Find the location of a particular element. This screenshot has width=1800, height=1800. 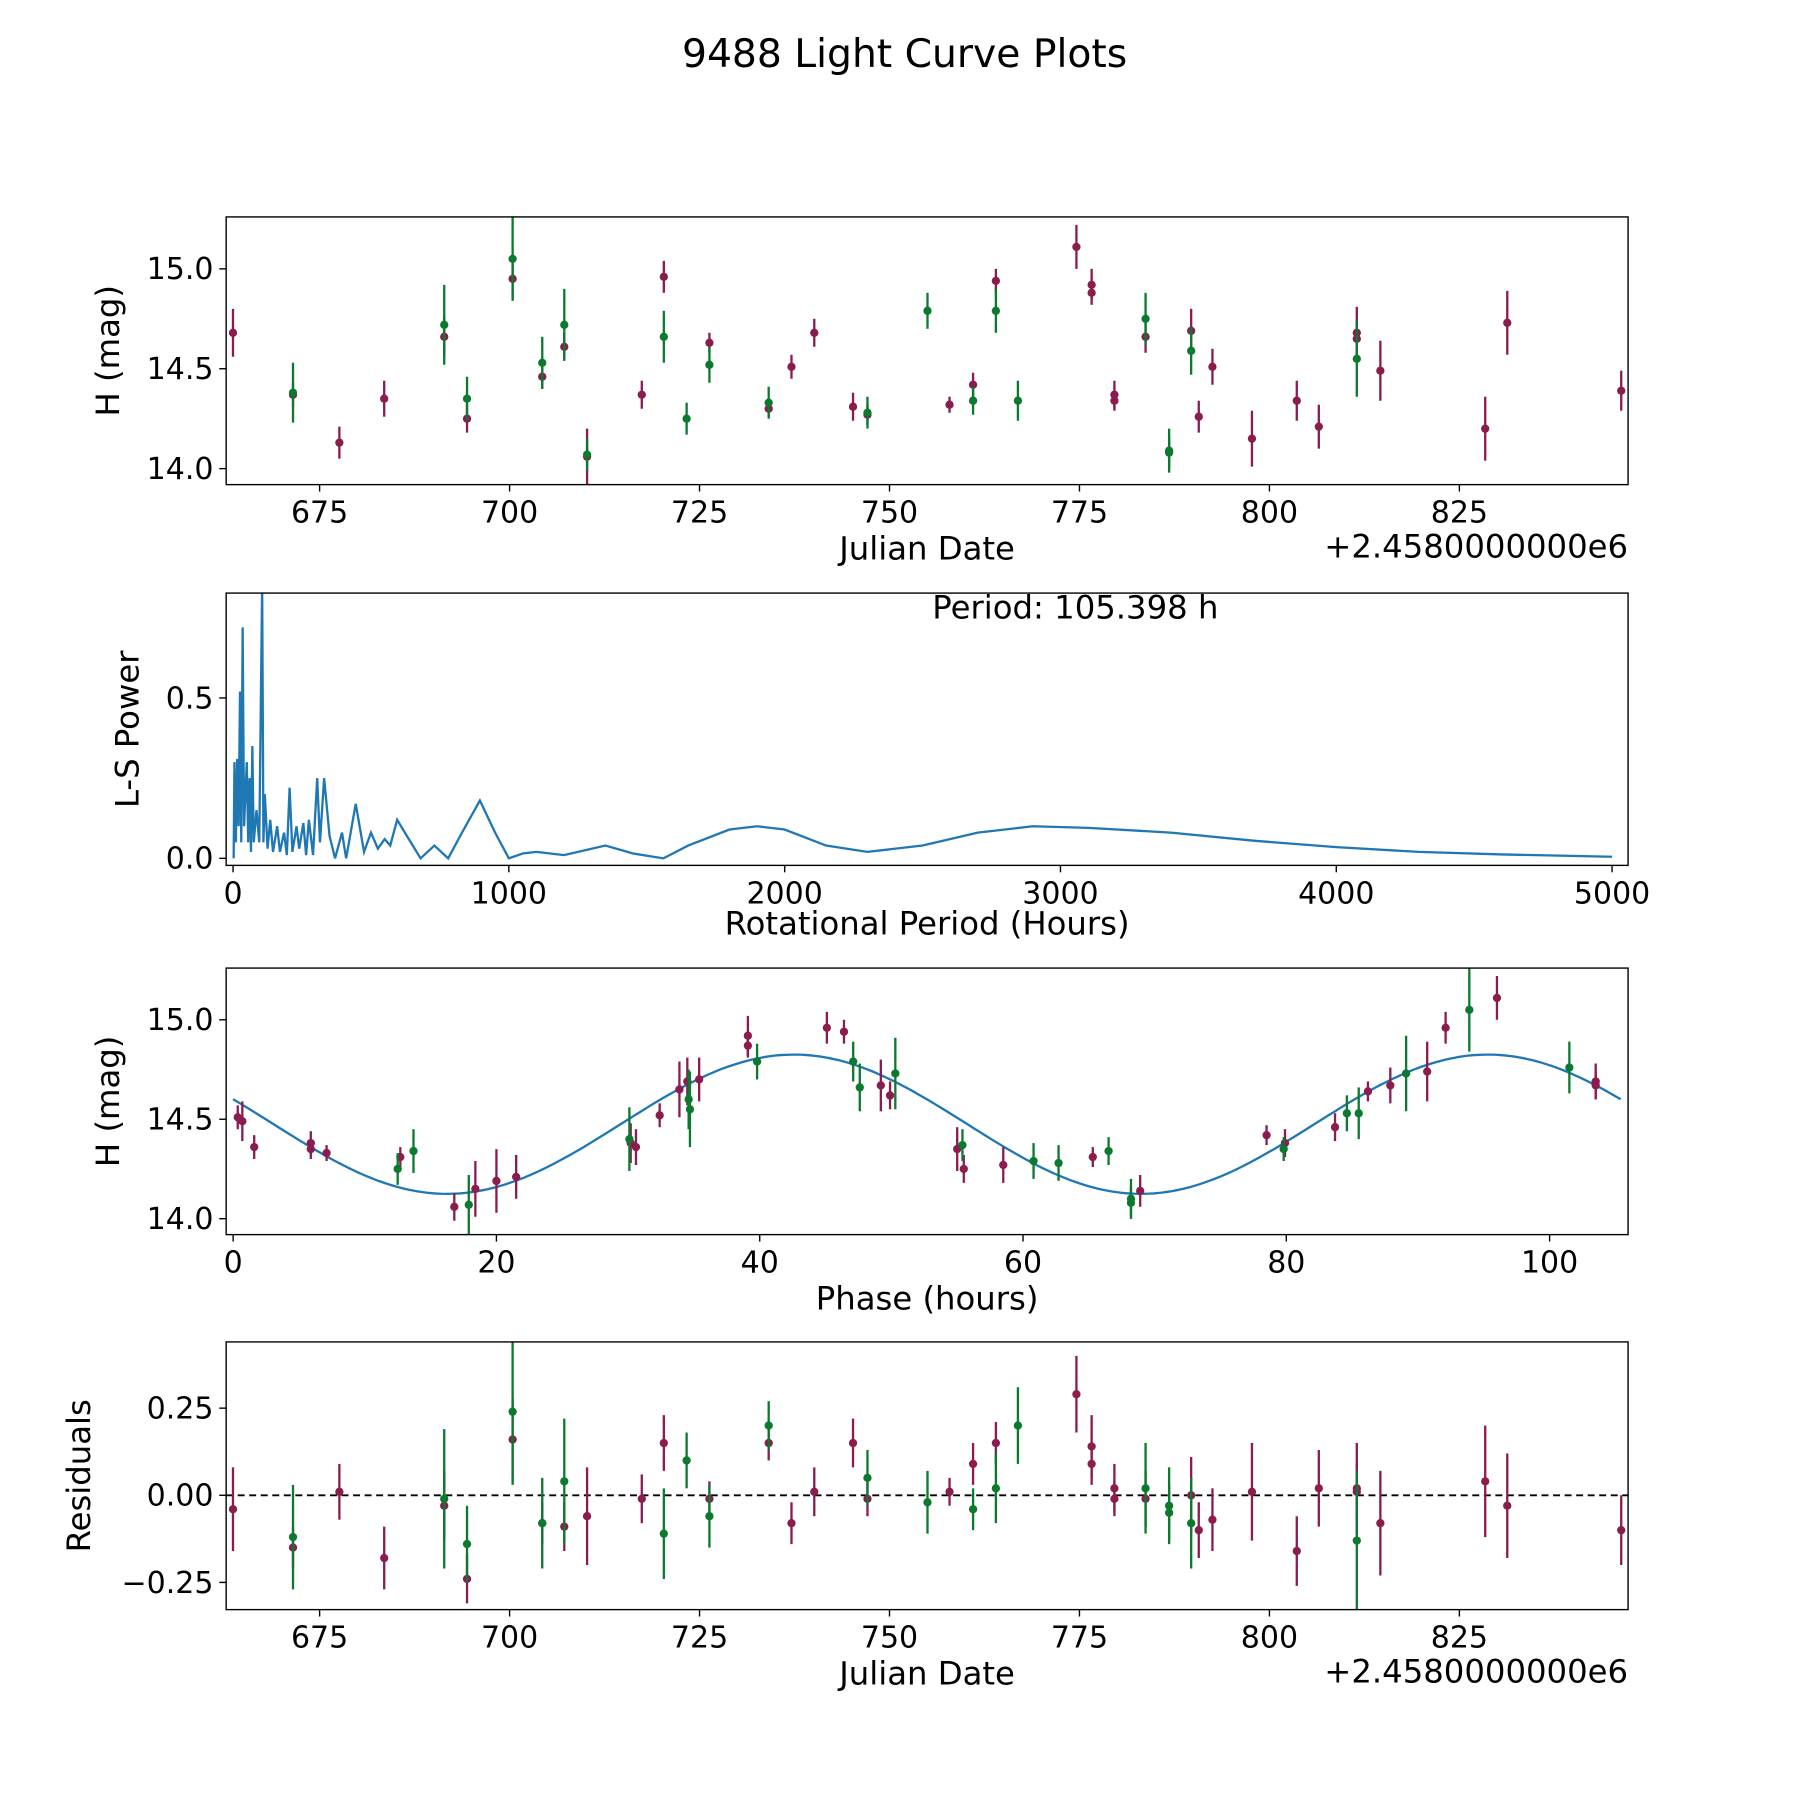

y-axis-label: H (mag) is located at coordinates (108, 1102).